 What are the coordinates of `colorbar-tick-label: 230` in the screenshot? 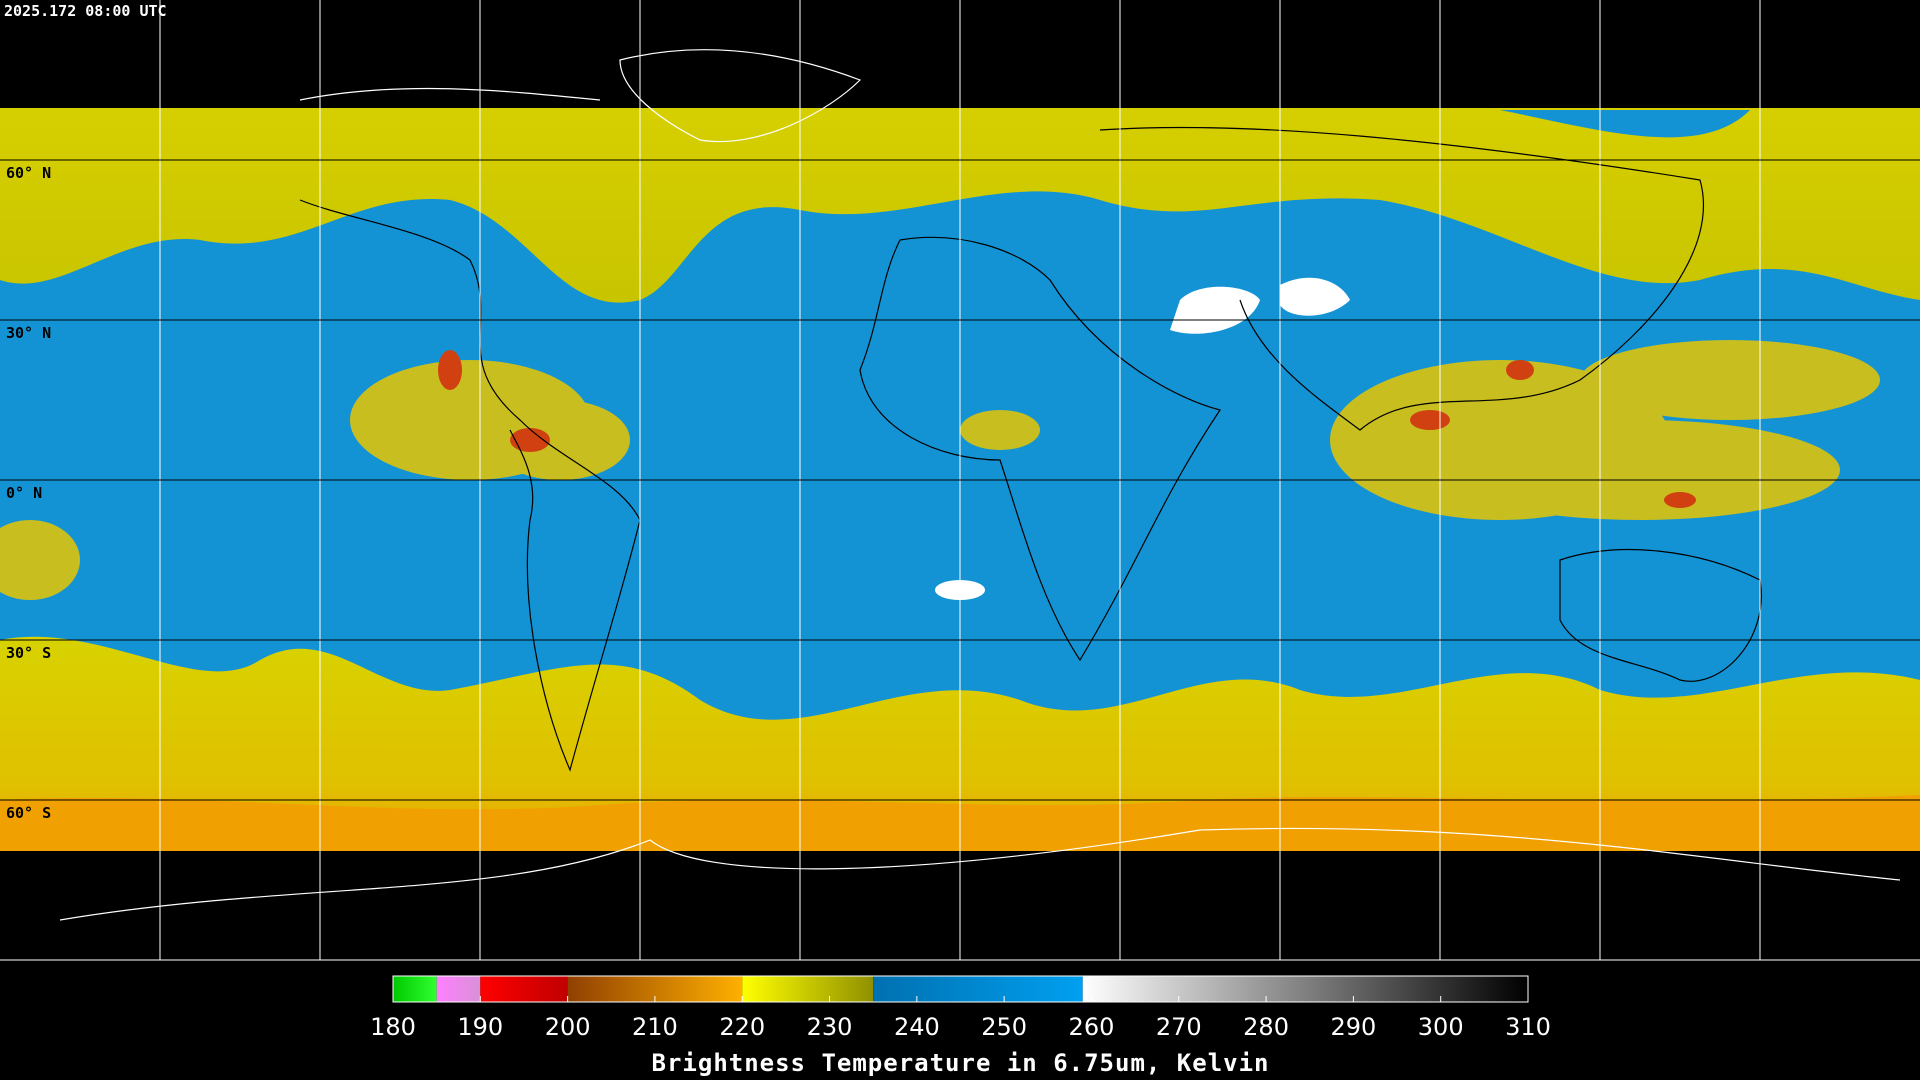 It's located at (830, 1027).